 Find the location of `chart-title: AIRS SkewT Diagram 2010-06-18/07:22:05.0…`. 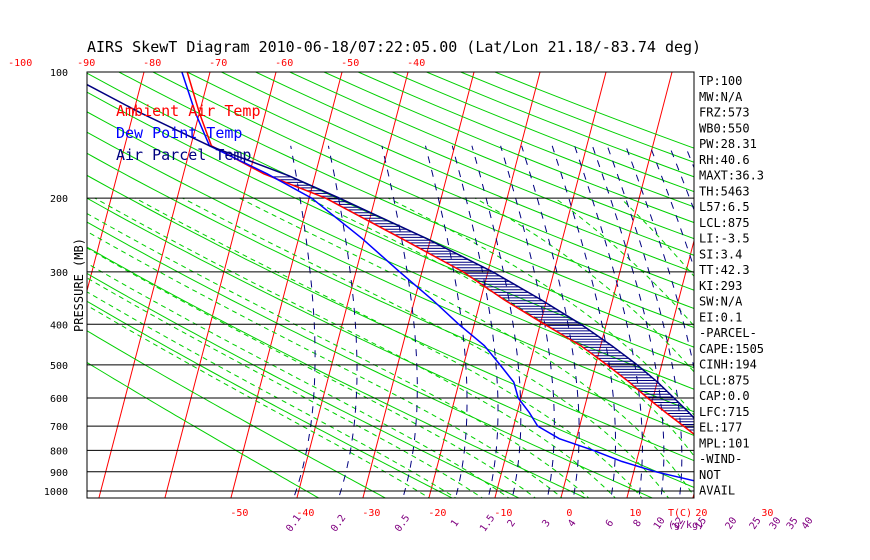

chart-title: AIRS SkewT Diagram 2010-06-18/07:22:05.0… is located at coordinates (394, 47).